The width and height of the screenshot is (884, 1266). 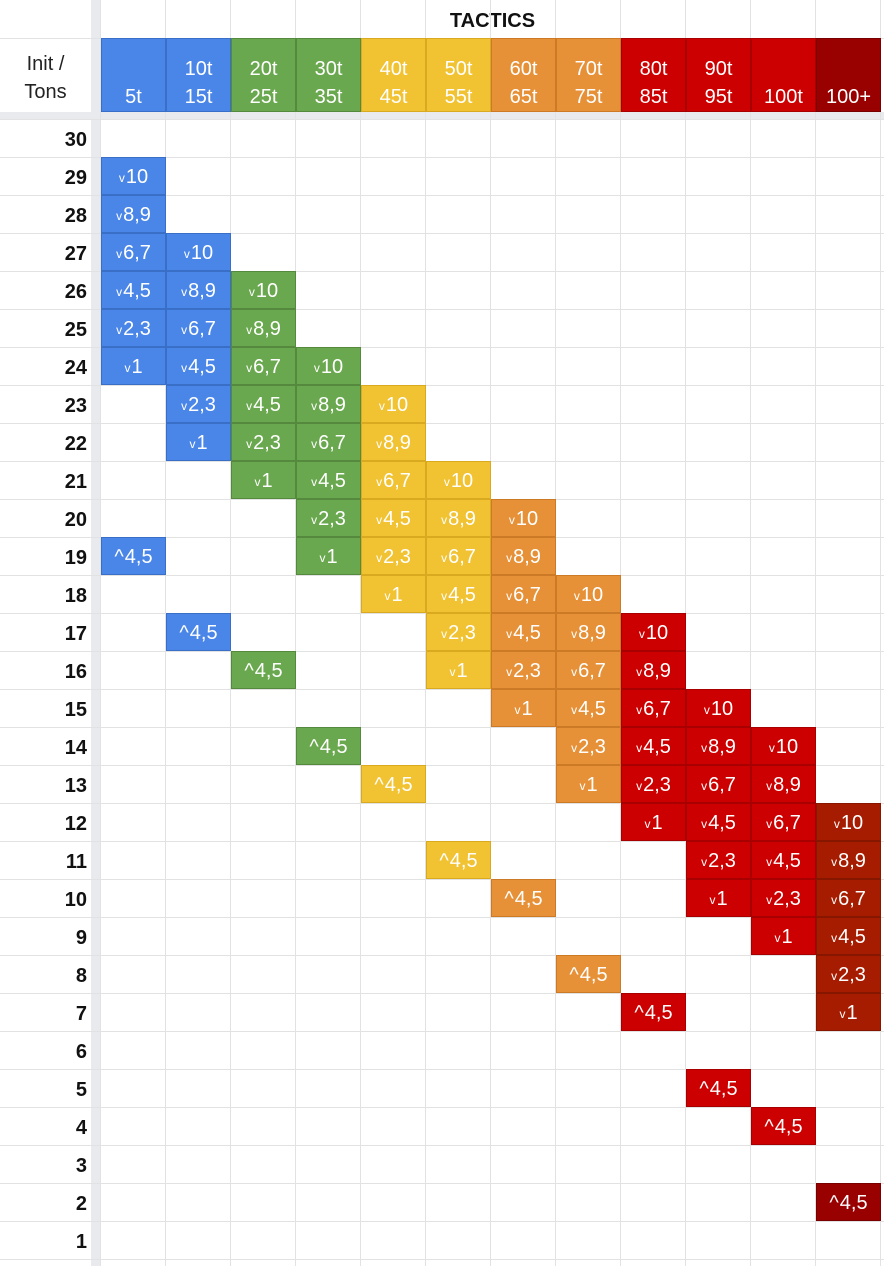 I want to click on caret-up-marker: ^, so click(x=704, y=1089).